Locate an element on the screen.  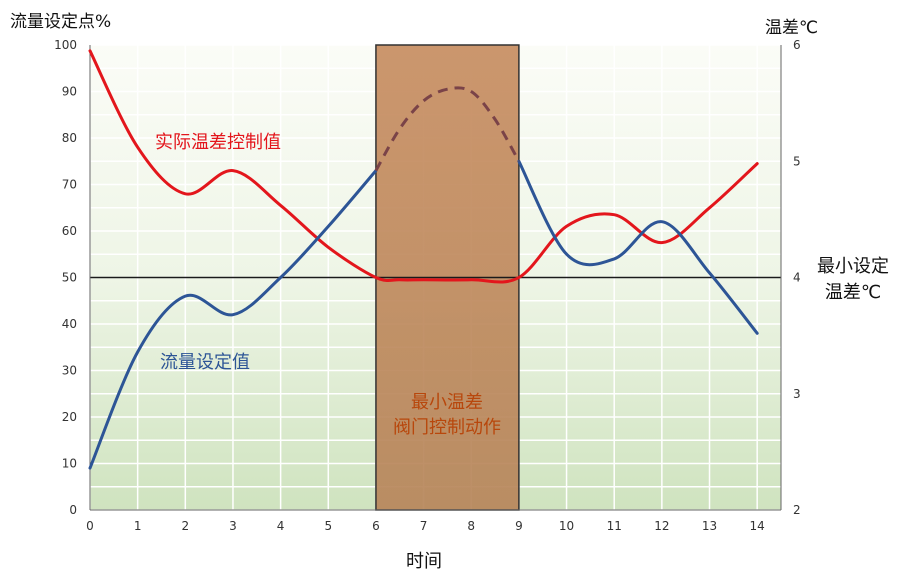
x-tick-label: 5 is located at coordinates (328, 526).